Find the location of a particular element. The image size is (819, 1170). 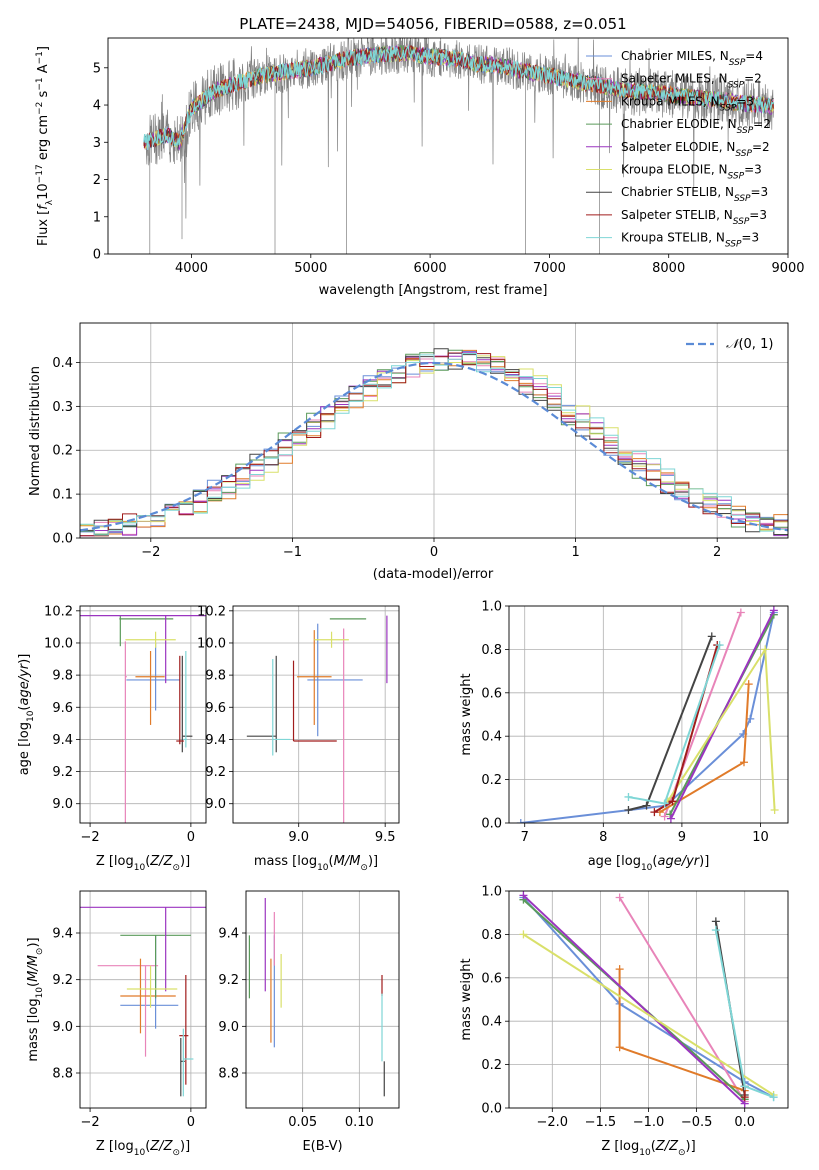

y-tick-label: 3 is located at coordinates (97, 143).